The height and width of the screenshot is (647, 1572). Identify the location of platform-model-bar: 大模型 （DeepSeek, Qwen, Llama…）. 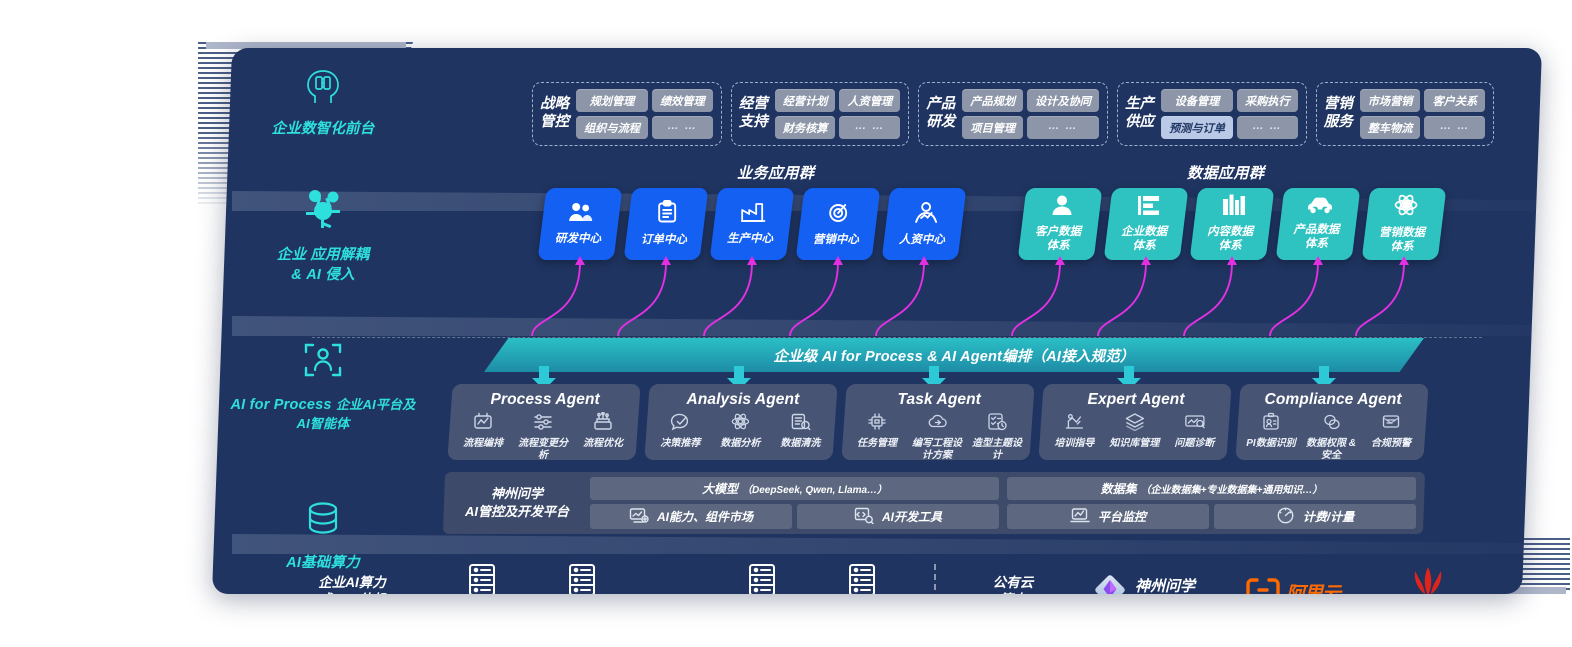
(795, 488).